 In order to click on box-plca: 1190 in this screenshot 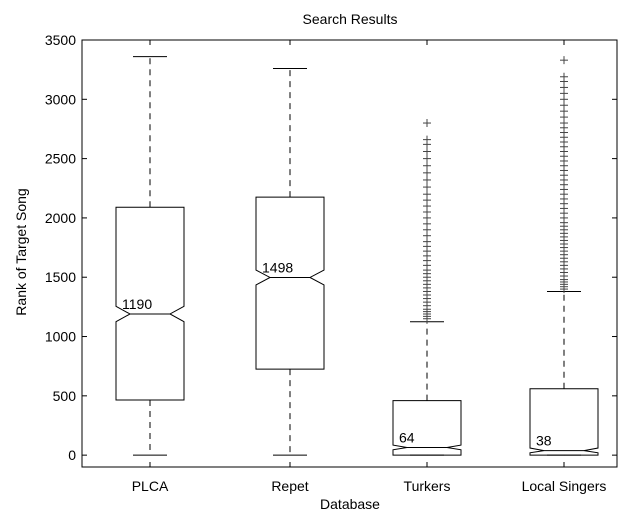, I will do `click(150, 256)`.